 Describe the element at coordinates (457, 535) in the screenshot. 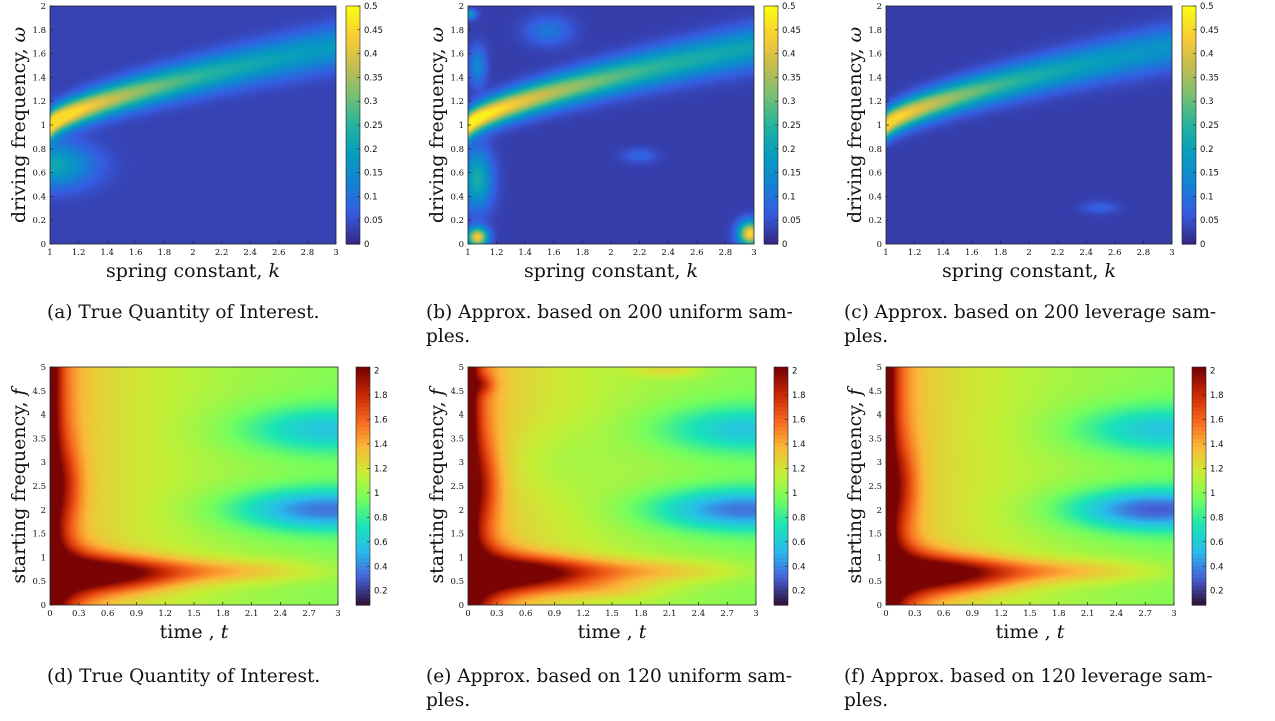

I see `y-tick-label: 1.5` at that location.